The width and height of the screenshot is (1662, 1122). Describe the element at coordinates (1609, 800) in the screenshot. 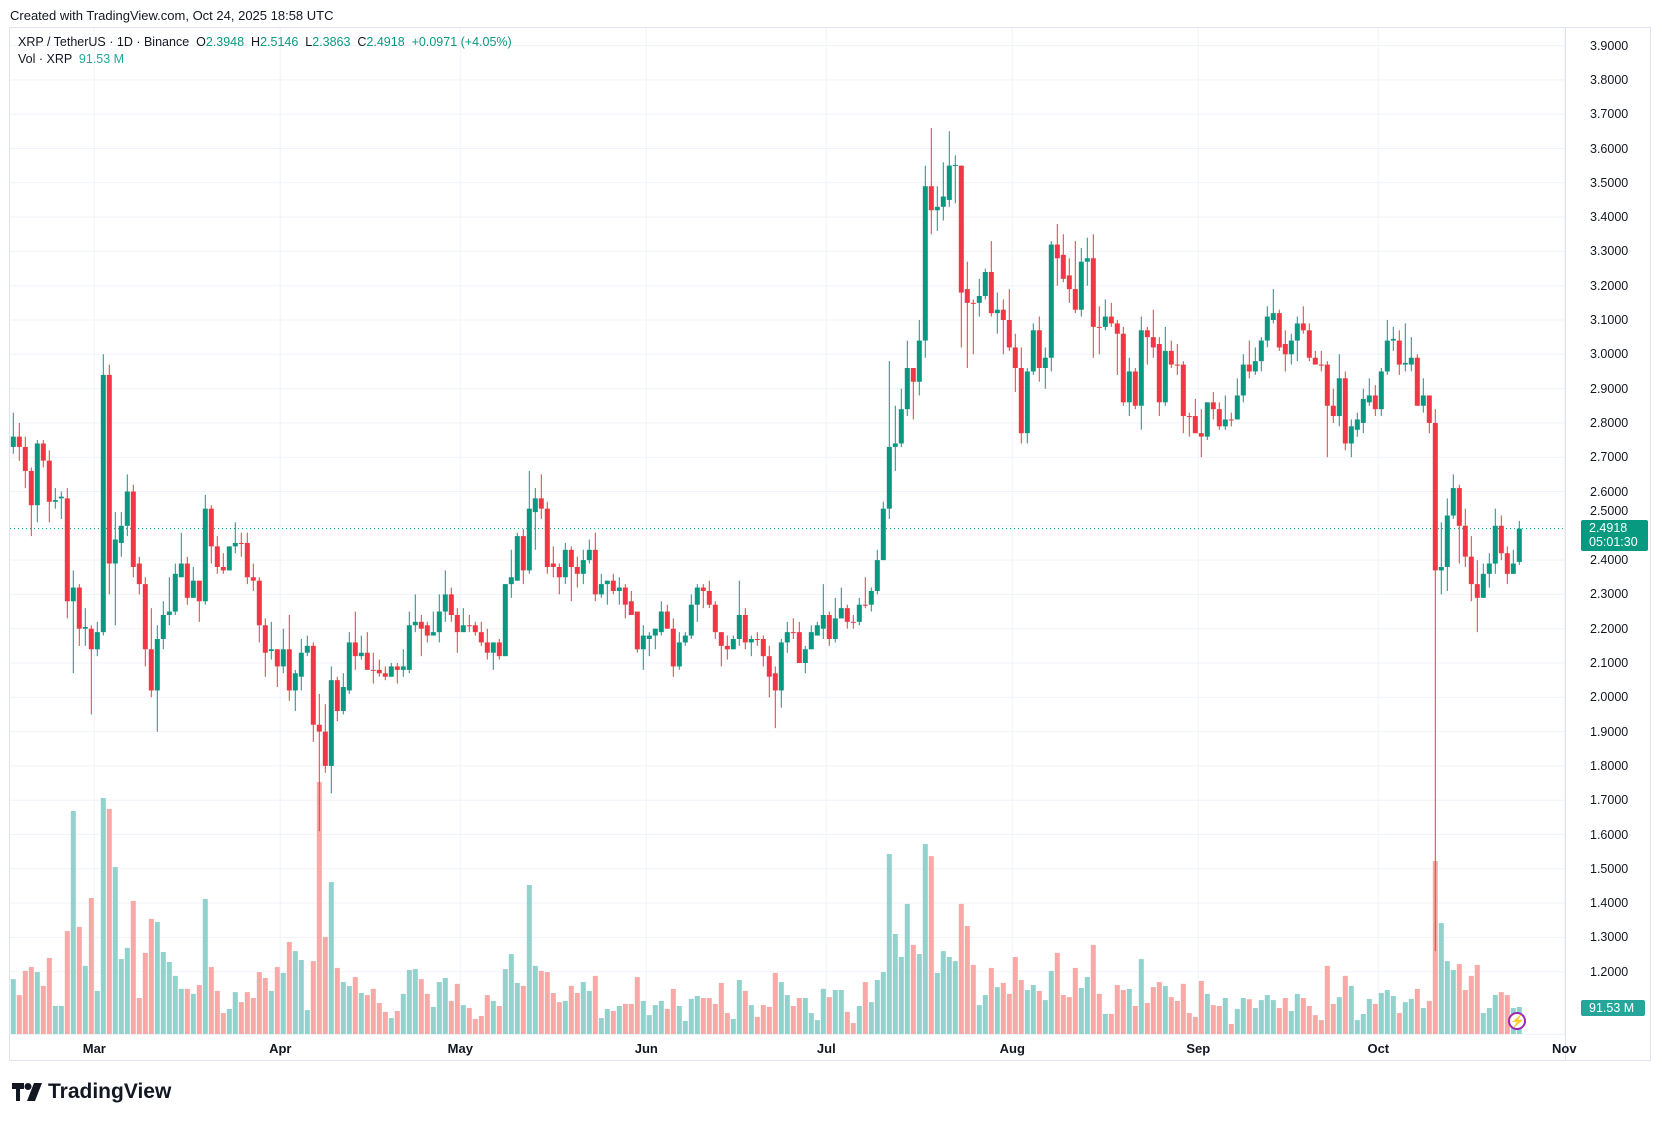

I see `price-tick-label: 1.7000` at that location.